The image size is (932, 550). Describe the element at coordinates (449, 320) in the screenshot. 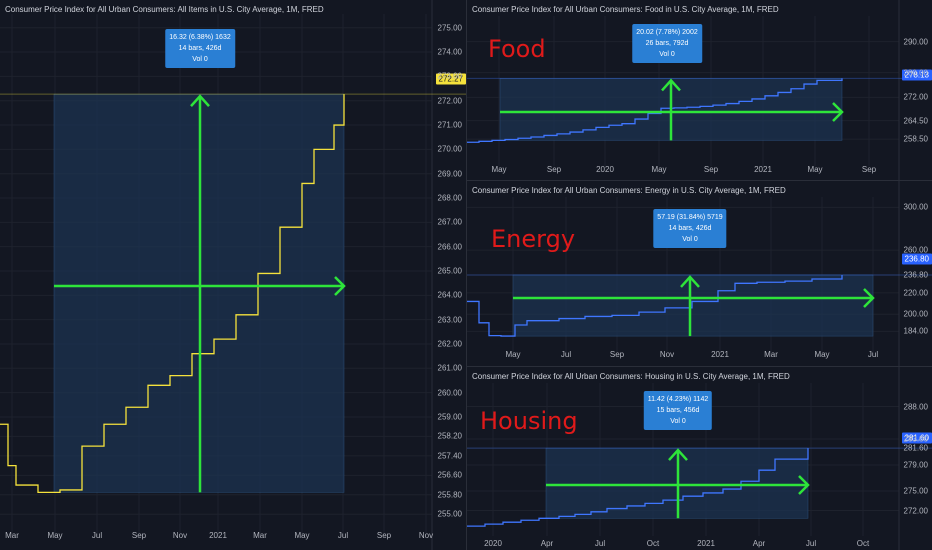

I see `y-tick-label: 263.00` at that location.